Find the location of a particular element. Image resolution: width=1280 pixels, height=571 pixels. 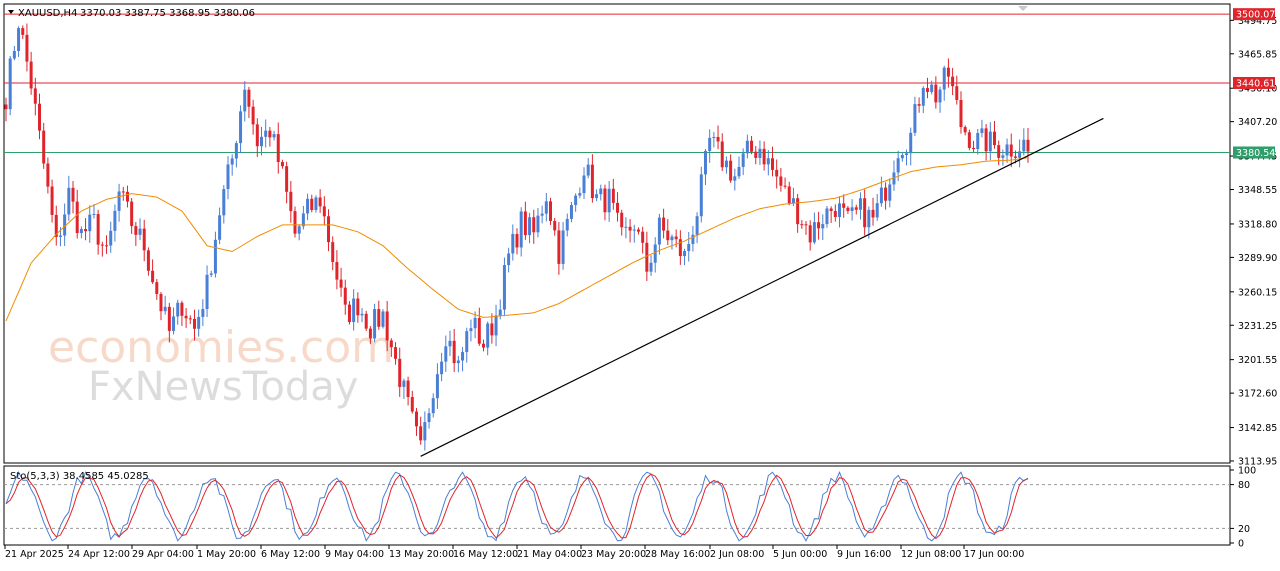

x-tick-label: 6 May 12:00 is located at coordinates (290, 554).